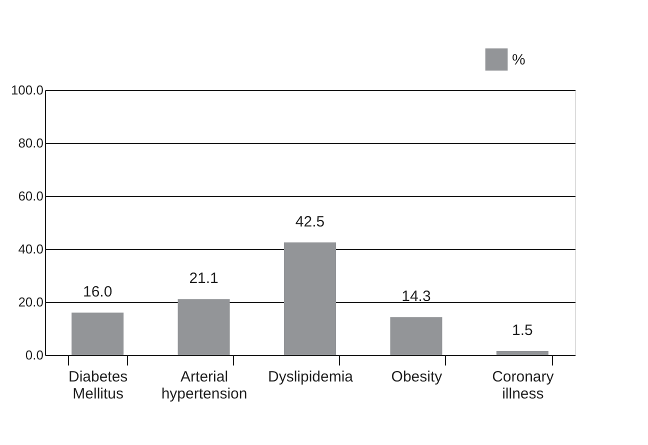  Describe the element at coordinates (523, 385) in the screenshot. I see `x-tick-label: Coronary illness` at that location.